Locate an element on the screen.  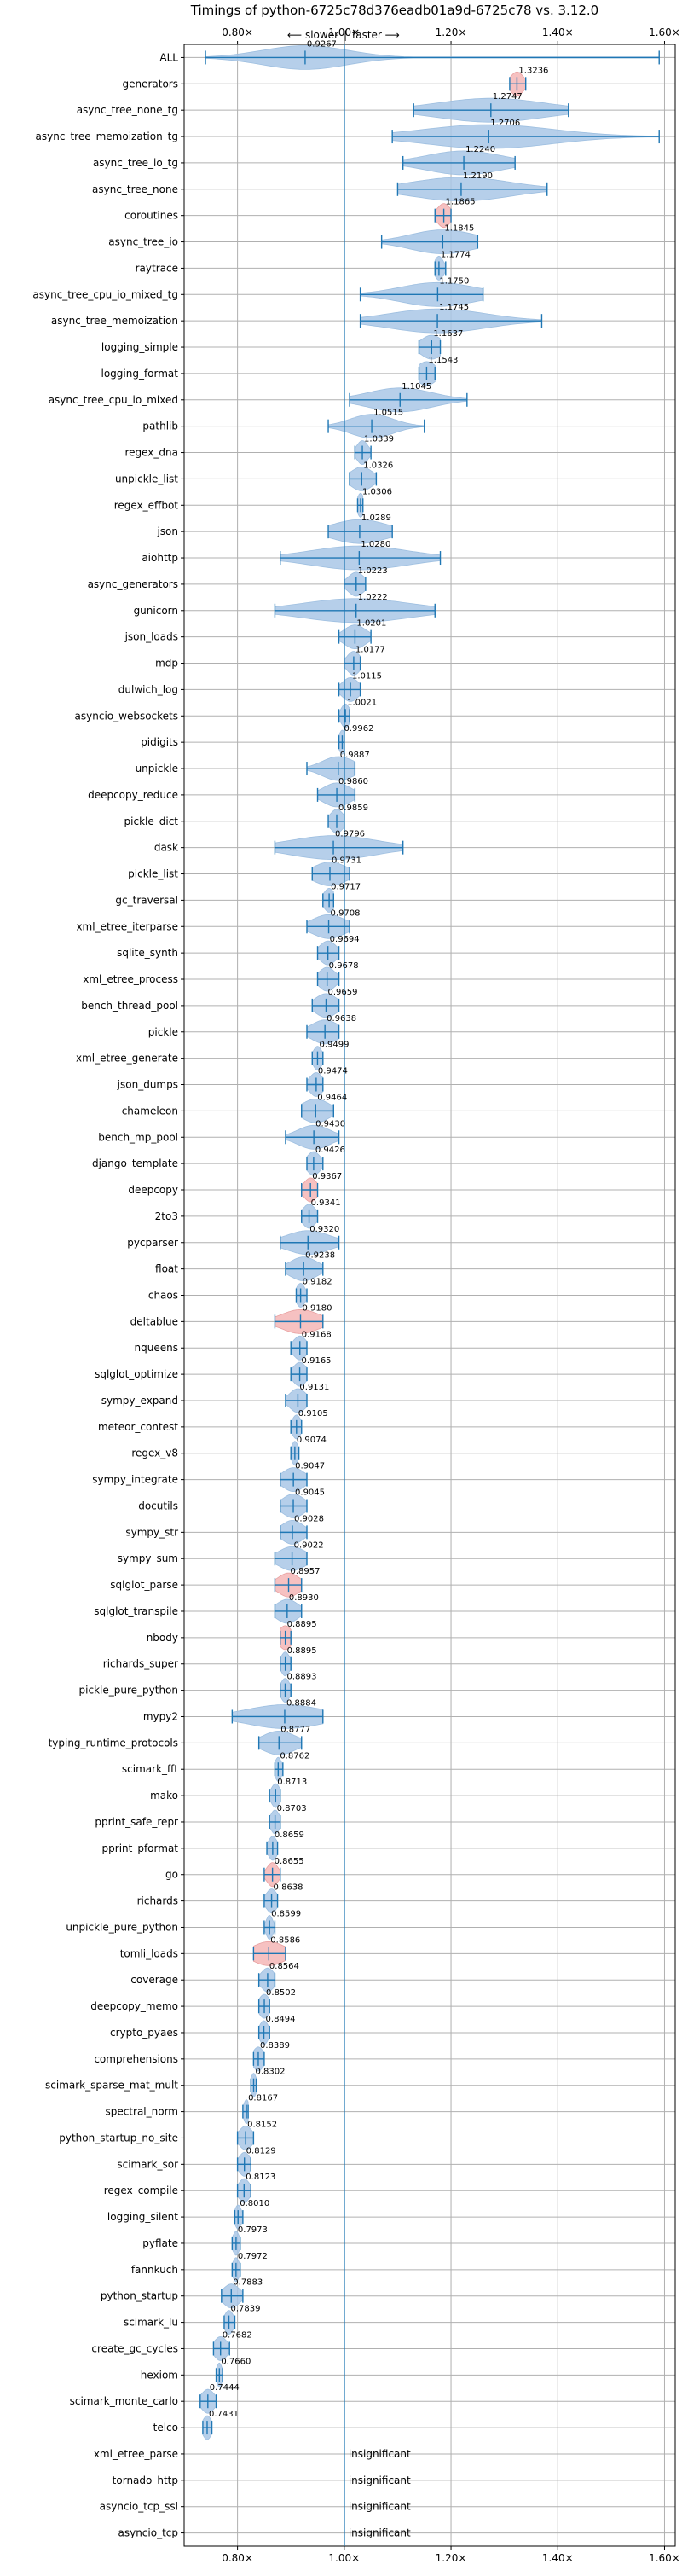
benchmark-label: sqlite_synth is located at coordinates (148, 953).